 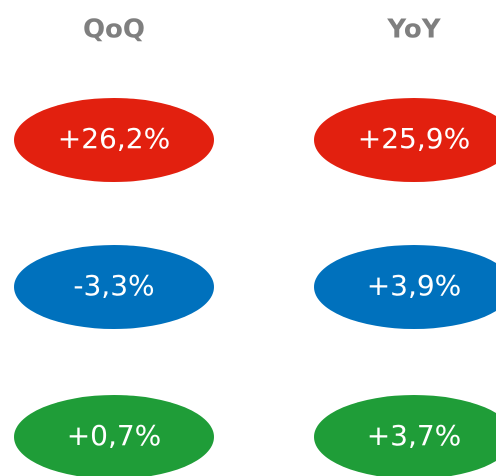 I want to click on value-label: +26,2%, so click(x=114, y=138).